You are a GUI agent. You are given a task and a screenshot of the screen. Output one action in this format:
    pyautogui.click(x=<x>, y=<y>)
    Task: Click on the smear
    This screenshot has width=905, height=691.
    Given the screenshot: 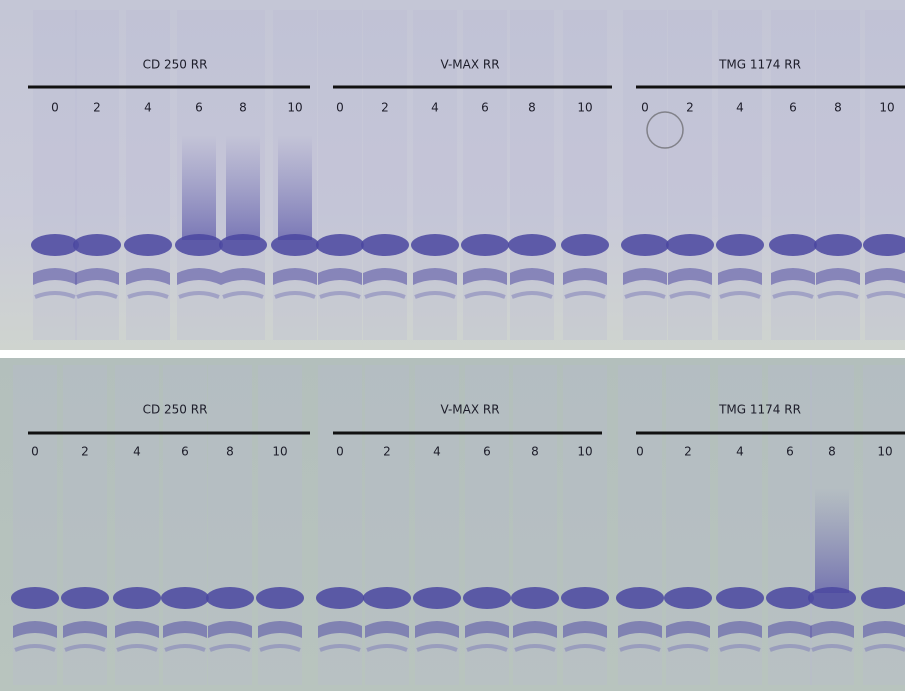 What is the action you would take?
    pyautogui.click(x=199, y=187)
    